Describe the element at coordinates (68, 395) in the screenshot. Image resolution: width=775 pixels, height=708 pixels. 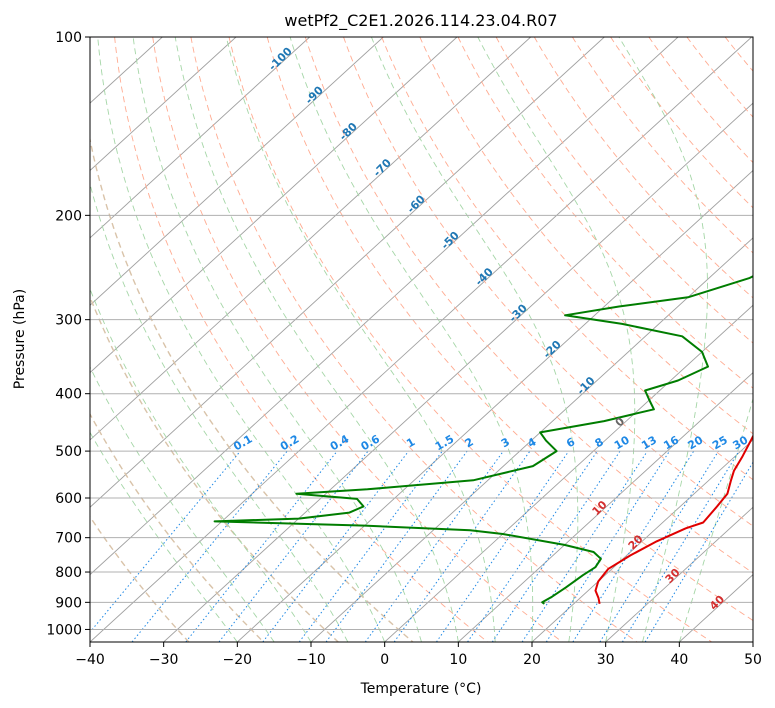
I see `y-tick-label: 400` at that location.